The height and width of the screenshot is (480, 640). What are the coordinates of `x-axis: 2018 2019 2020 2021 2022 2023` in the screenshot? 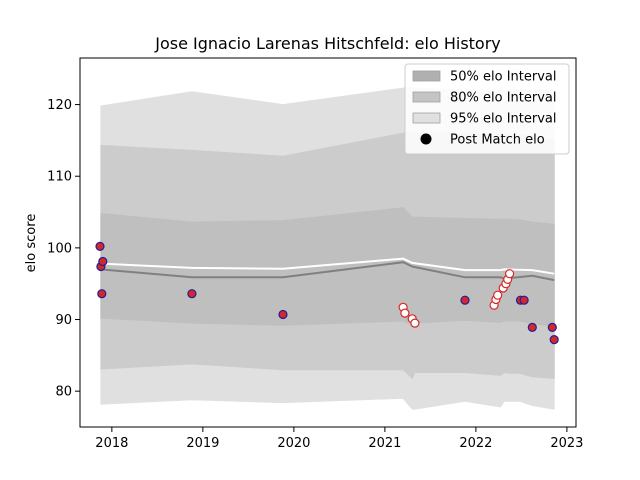 It's located at (339, 439).